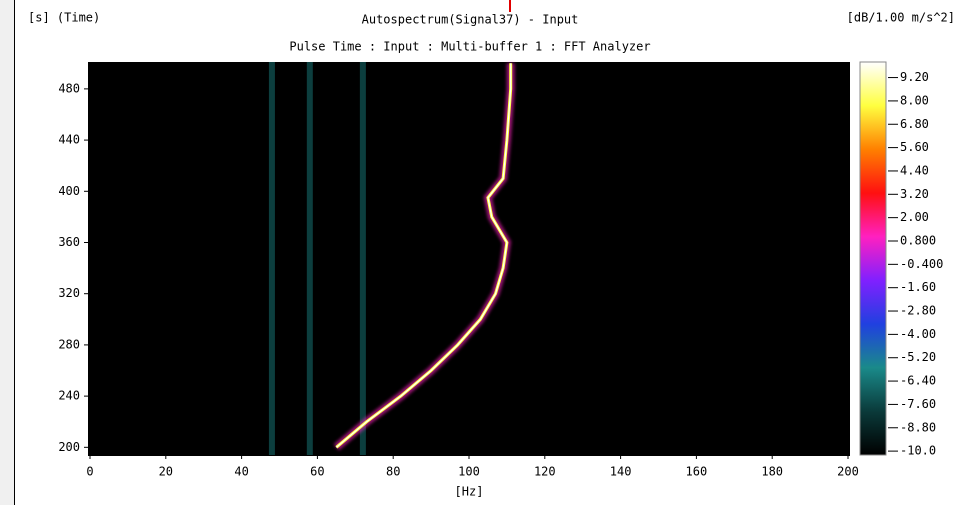 The image size is (963, 505). I want to click on y-tick-label: 480, so click(69, 88).